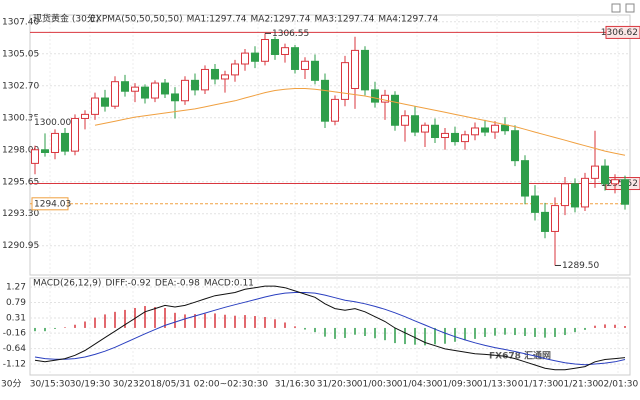  What do you see at coordinates (20, 214) in the screenshot?
I see `y-tick-label: 1293.30` at bounding box center [20, 214].